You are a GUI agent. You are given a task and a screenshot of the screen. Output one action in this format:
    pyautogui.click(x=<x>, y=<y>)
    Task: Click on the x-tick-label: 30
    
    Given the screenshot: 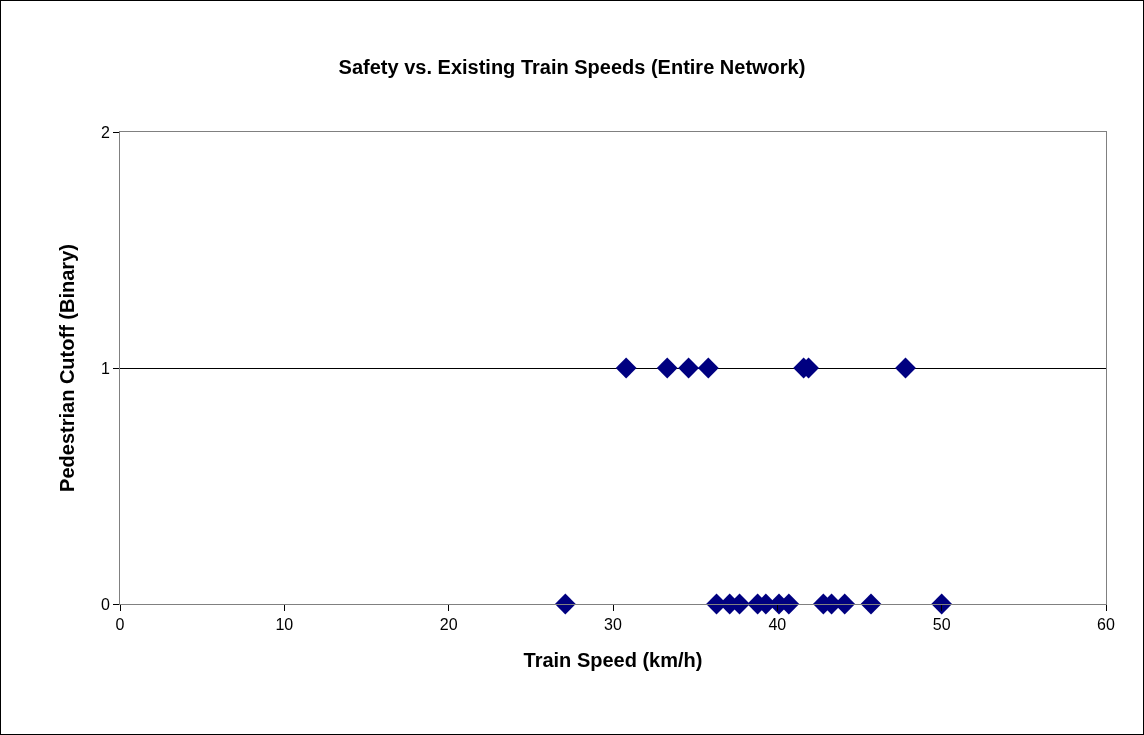 What is the action you would take?
    pyautogui.click(x=613, y=625)
    